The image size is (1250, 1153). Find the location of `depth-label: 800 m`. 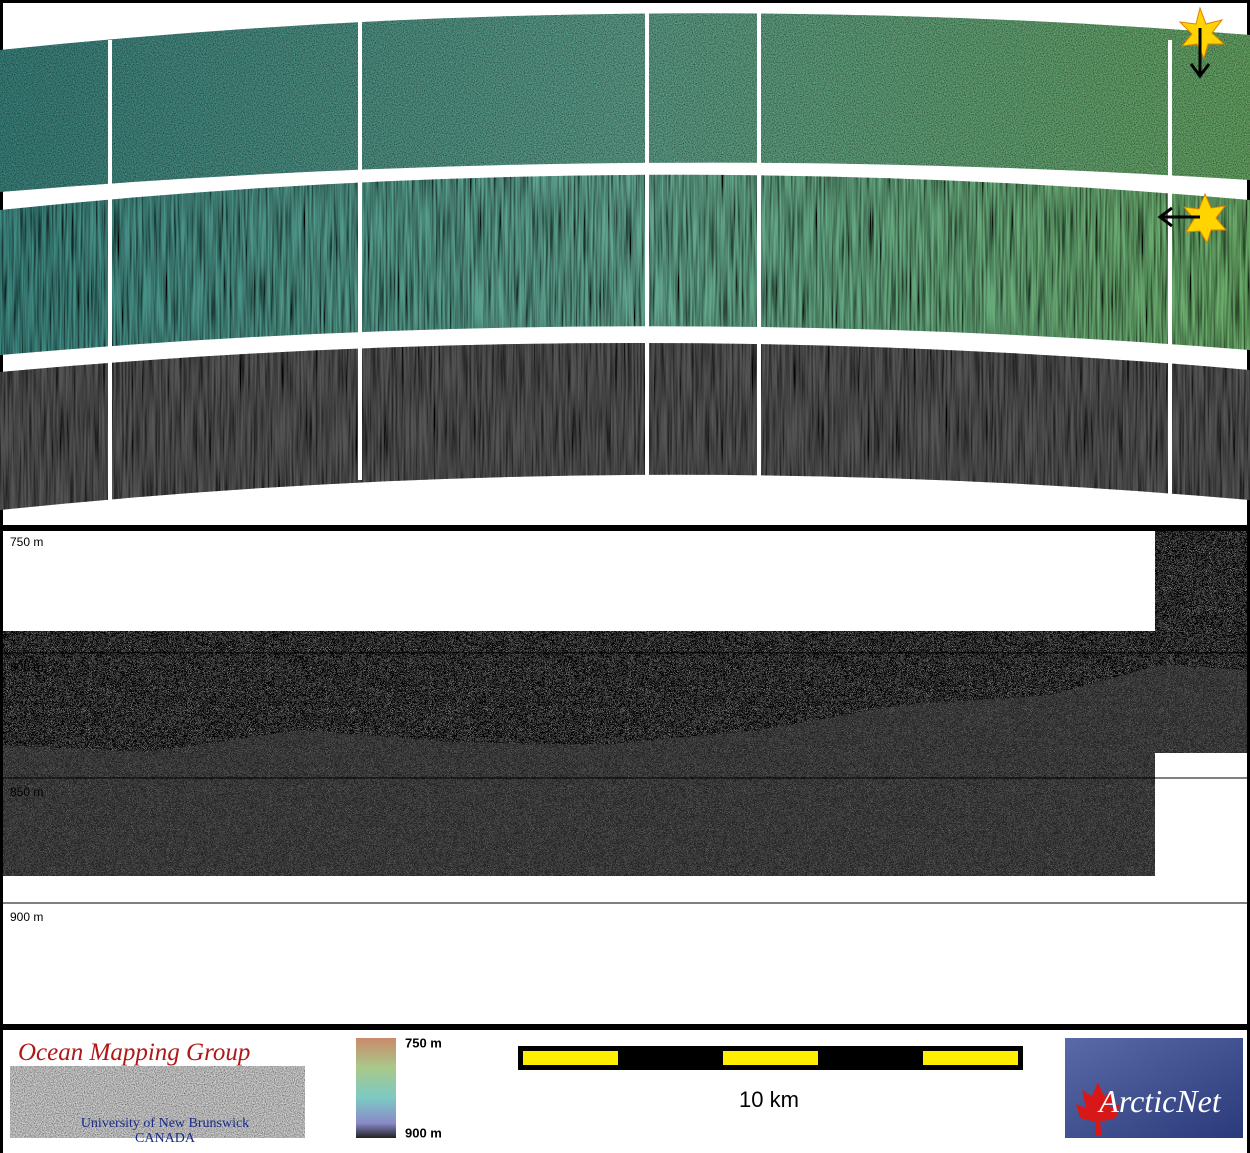

depth-label: 800 m is located at coordinates (26, 667).